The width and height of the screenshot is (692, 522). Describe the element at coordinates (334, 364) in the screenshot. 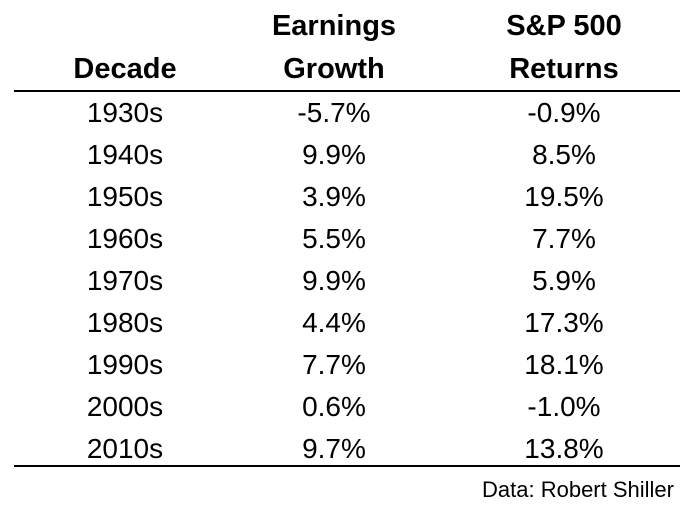

I see `cell-earnings-growth: 7.7%` at that location.